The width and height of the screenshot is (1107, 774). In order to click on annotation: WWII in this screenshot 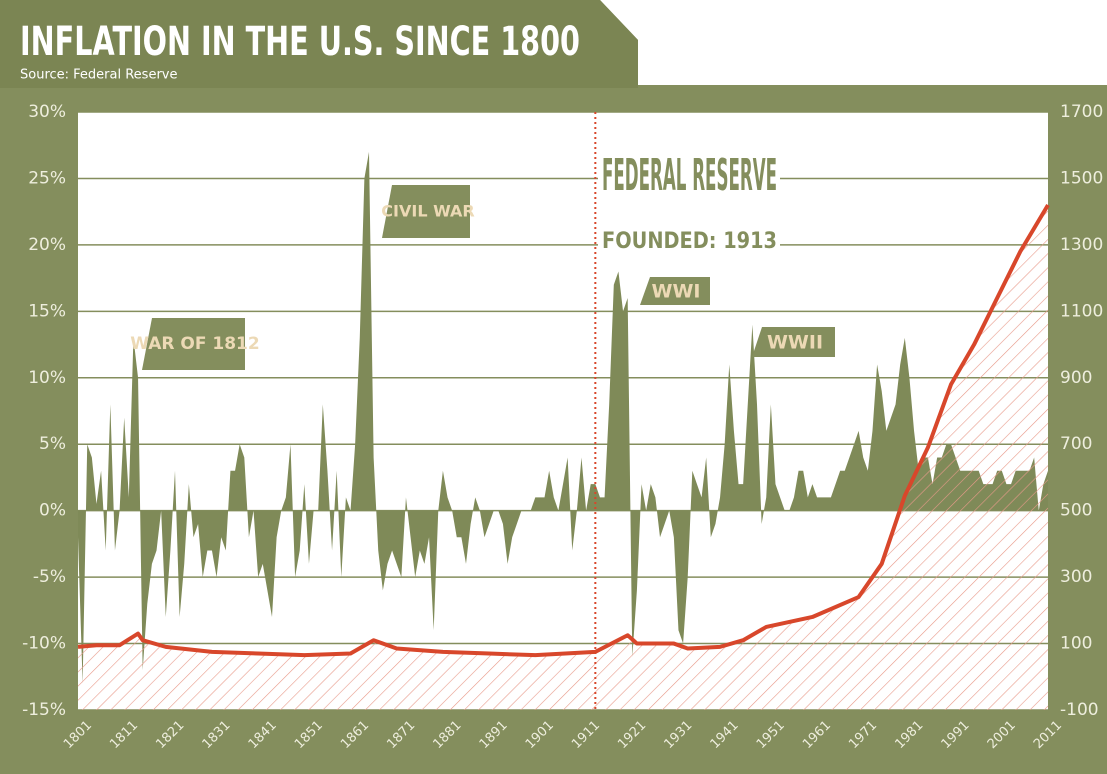, I will do `click(795, 343)`.